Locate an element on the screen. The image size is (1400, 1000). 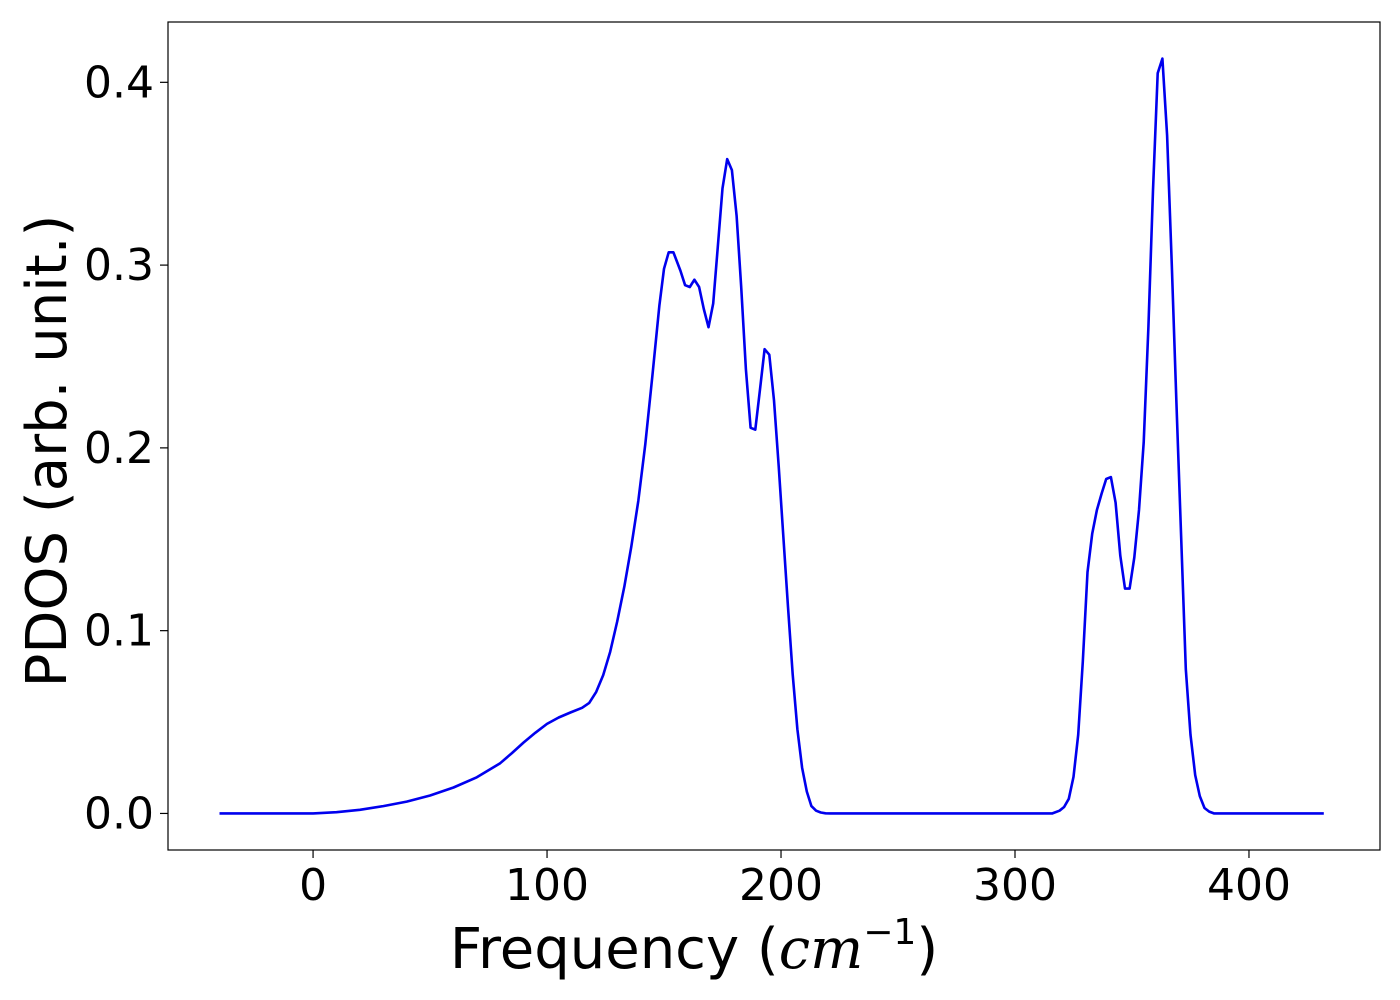
x-tick-label: 100 is located at coordinates (547, 885).